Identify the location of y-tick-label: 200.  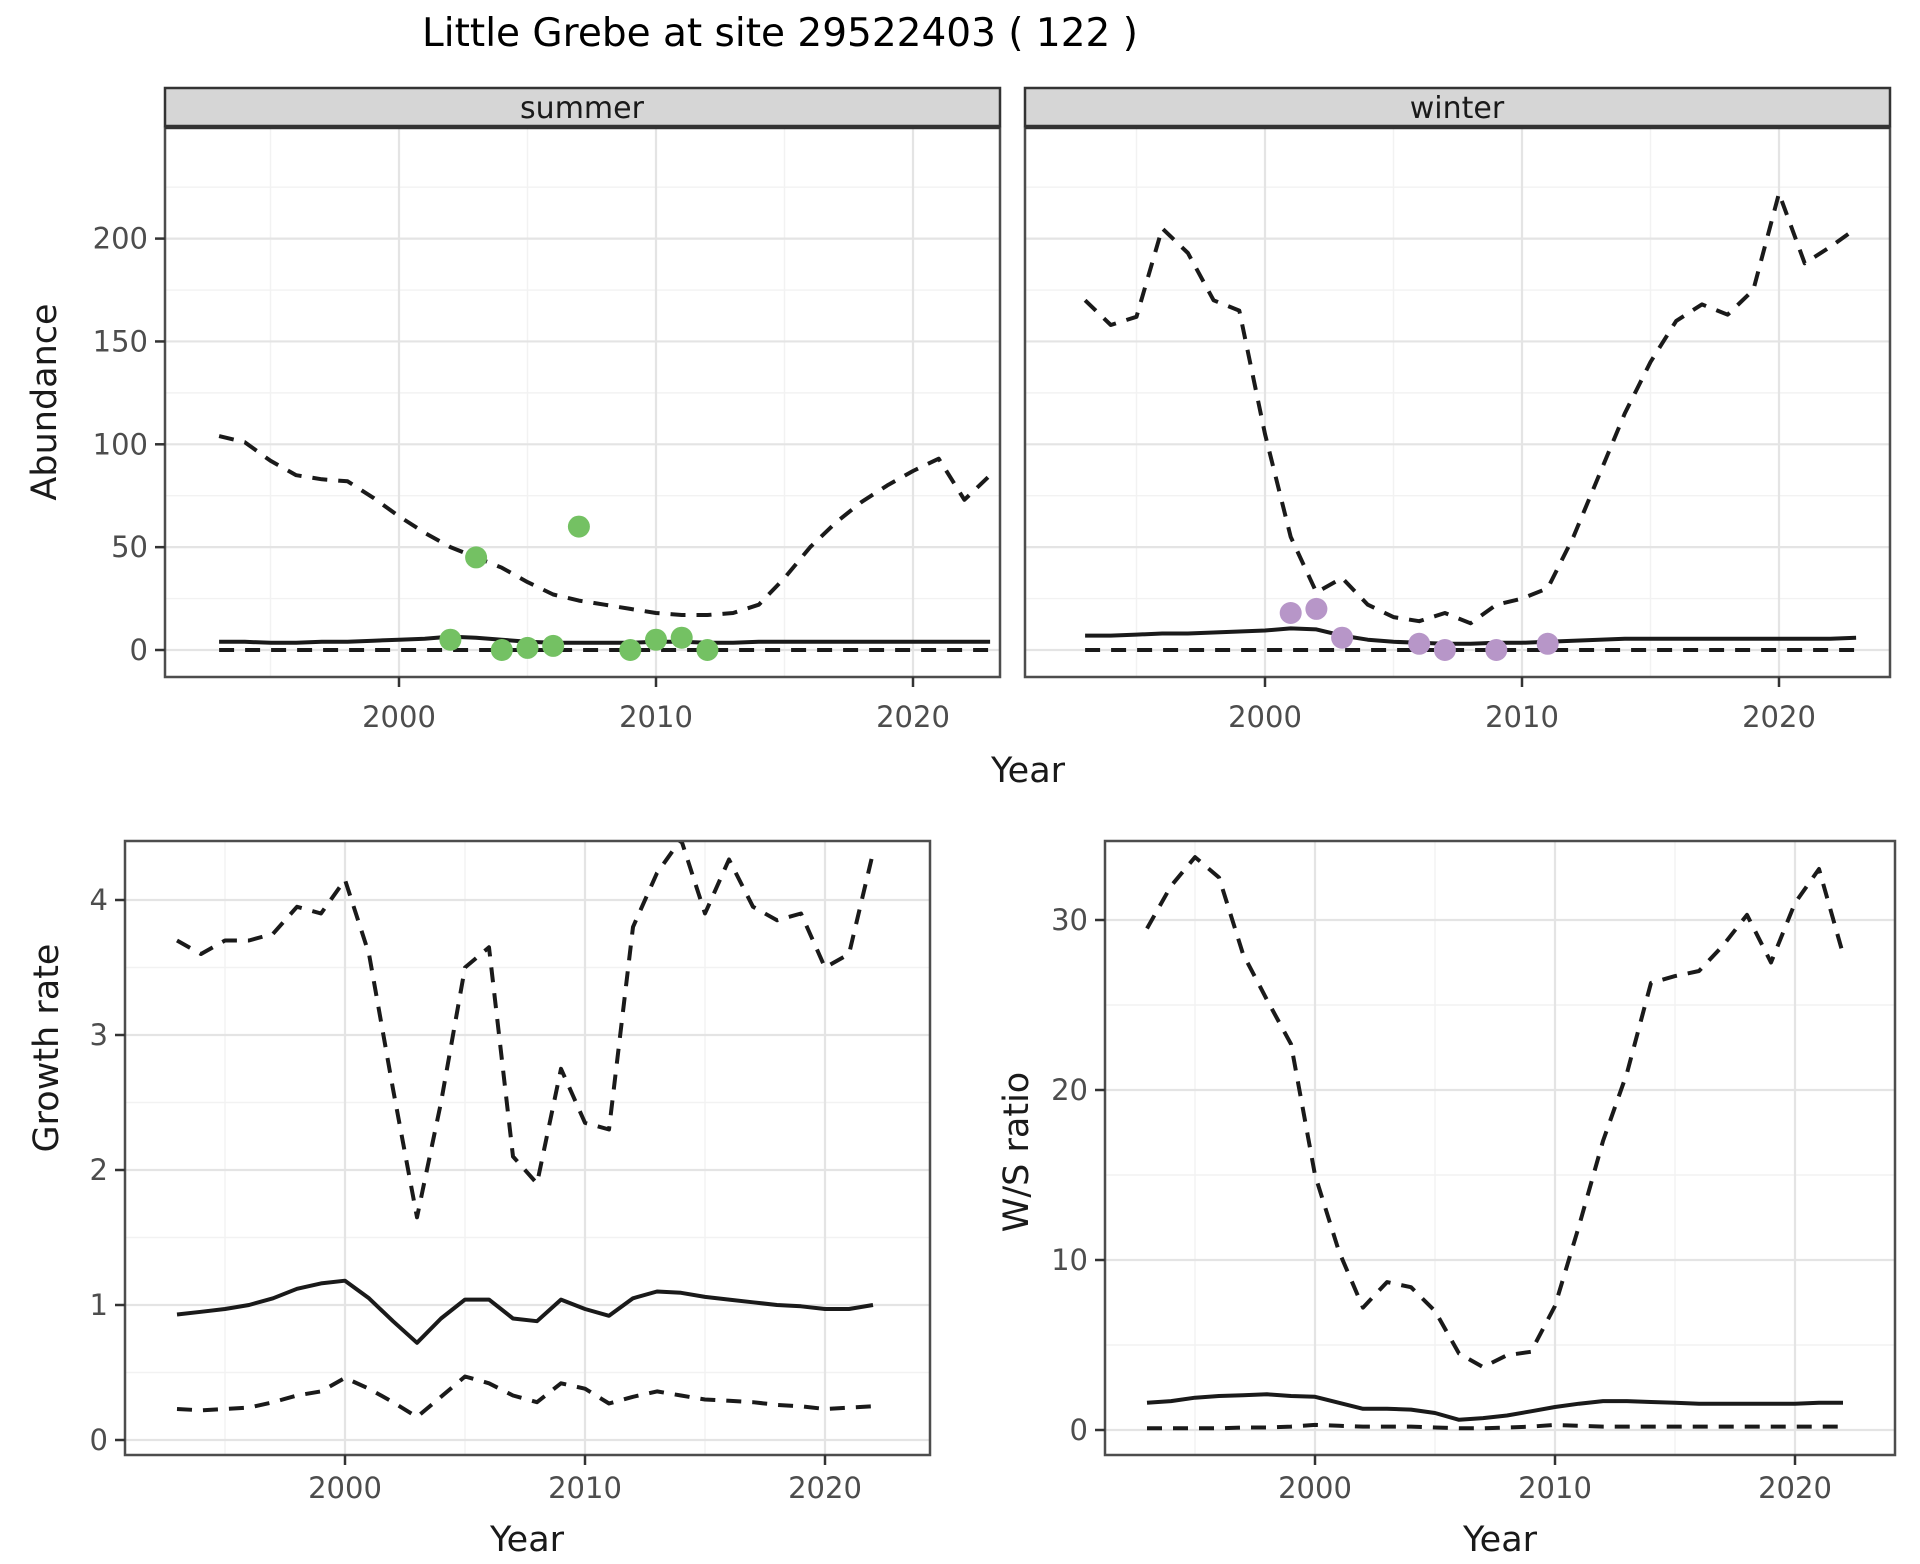
(120, 239).